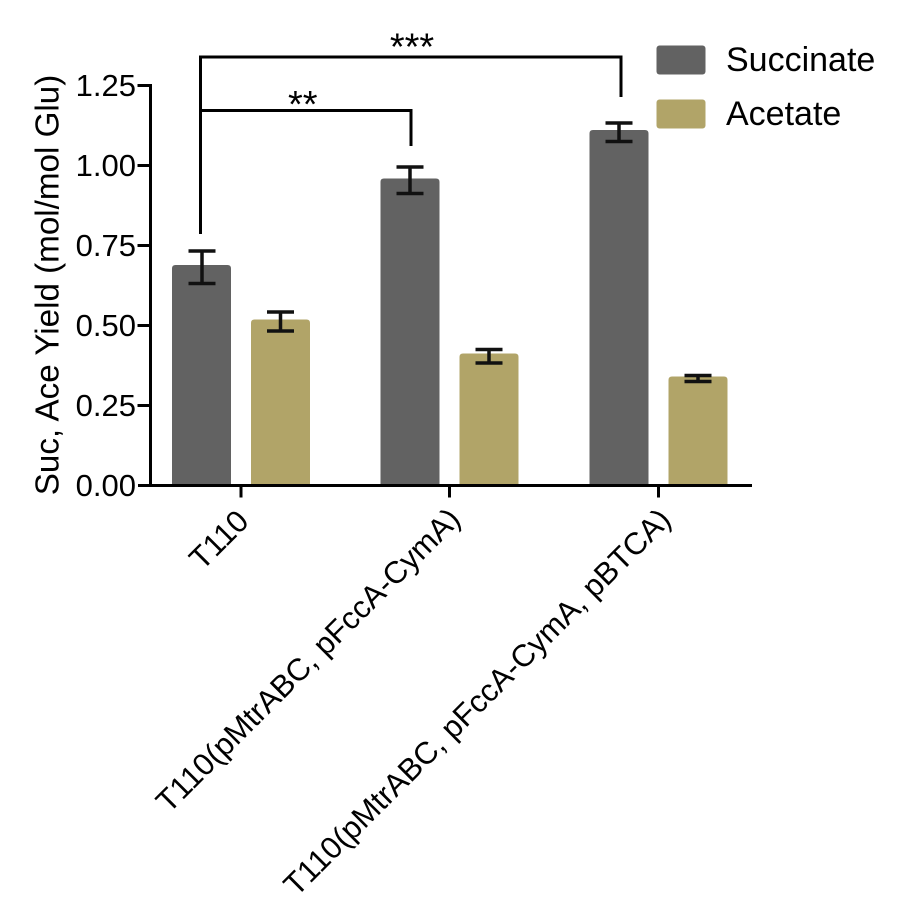  Describe the element at coordinates (106, 405) in the screenshot. I see `svg-text: 0.25` at that location.